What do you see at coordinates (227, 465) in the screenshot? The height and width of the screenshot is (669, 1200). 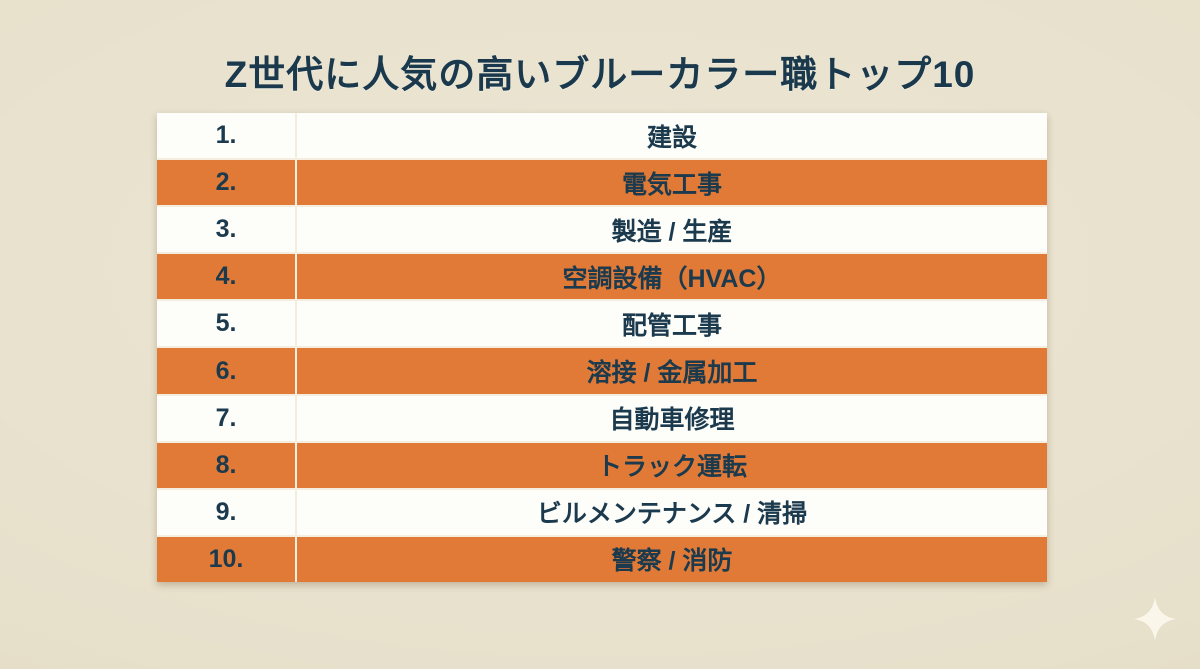 I see `rank-cell: 8.` at bounding box center [227, 465].